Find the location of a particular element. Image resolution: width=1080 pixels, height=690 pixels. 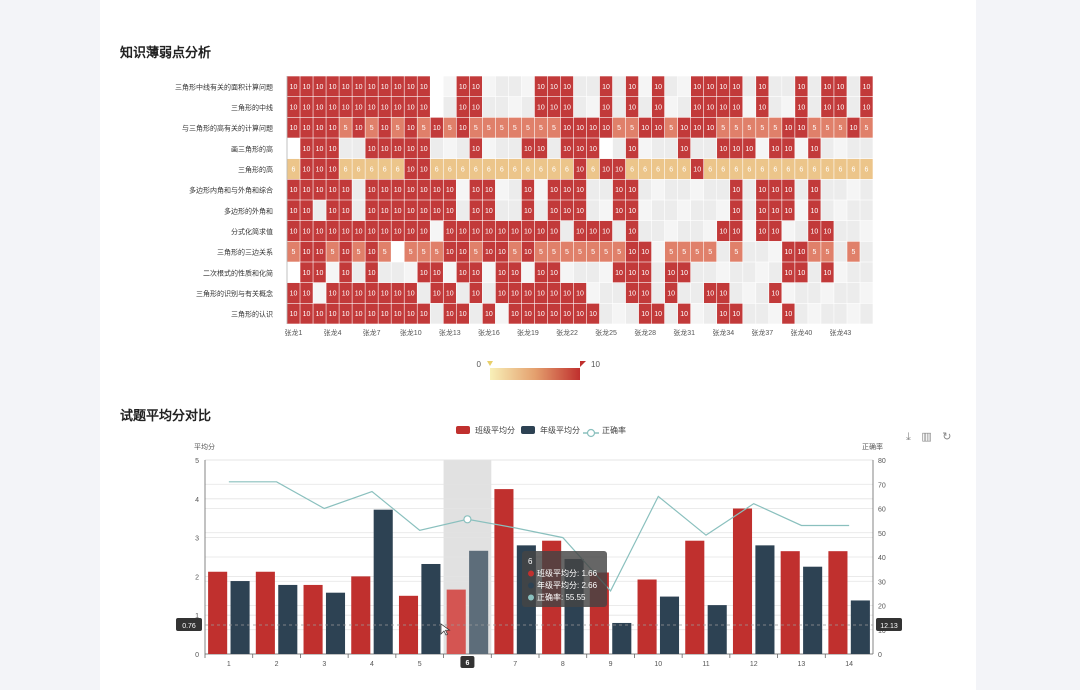

y-right-tick-label: 10 is located at coordinates (882, 631).